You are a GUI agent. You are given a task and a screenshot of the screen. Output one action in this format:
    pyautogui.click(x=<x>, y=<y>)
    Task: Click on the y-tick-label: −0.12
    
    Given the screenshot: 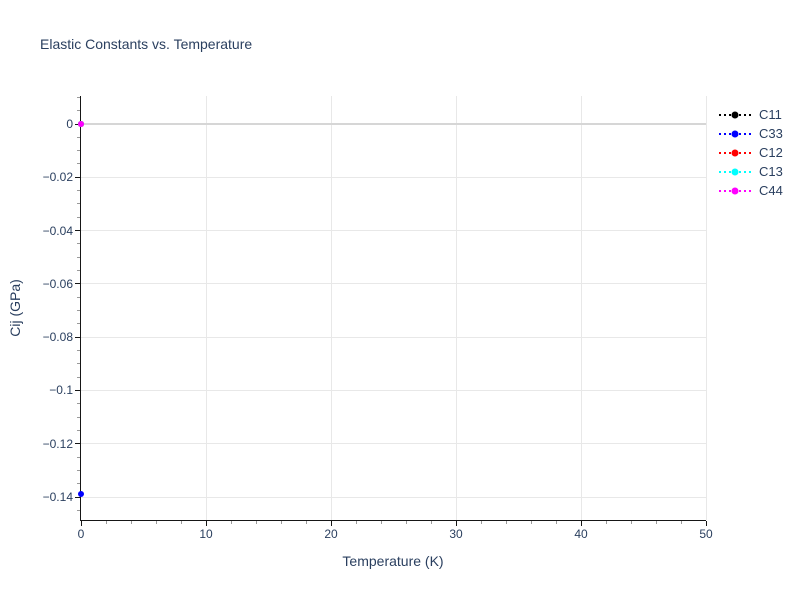 What is the action you would take?
    pyautogui.click(x=57, y=443)
    